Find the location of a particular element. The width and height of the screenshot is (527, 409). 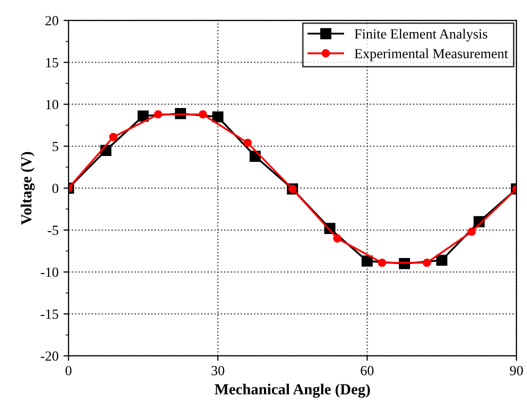

y-tick-label: 0 is located at coordinates (55, 189).